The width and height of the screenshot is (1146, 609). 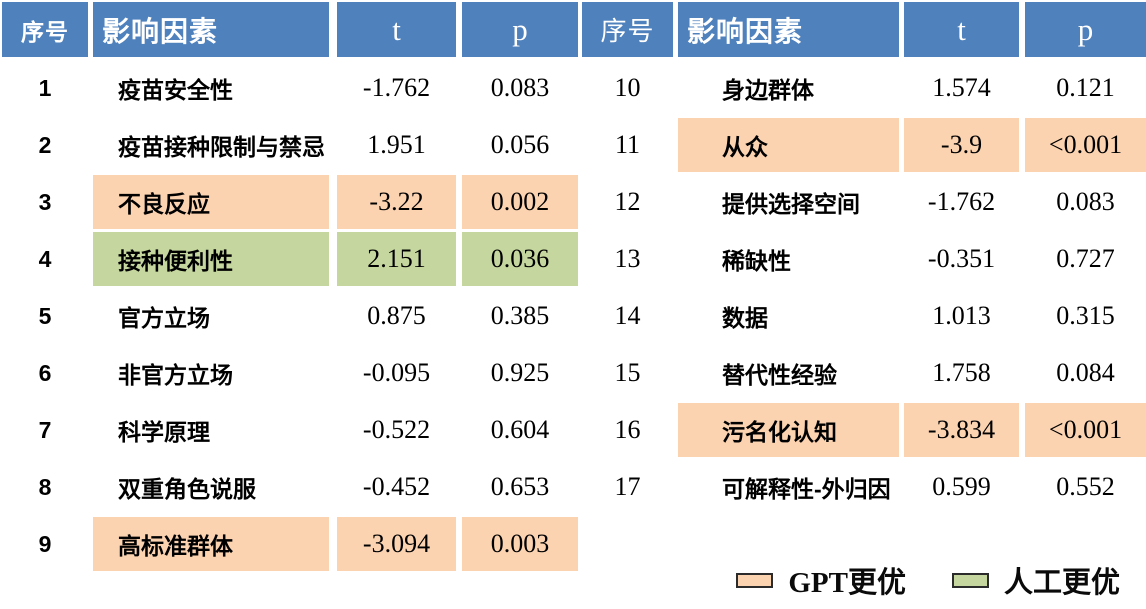 I want to click on human-legend-item: 人工更优, so click(x=1035, y=580).